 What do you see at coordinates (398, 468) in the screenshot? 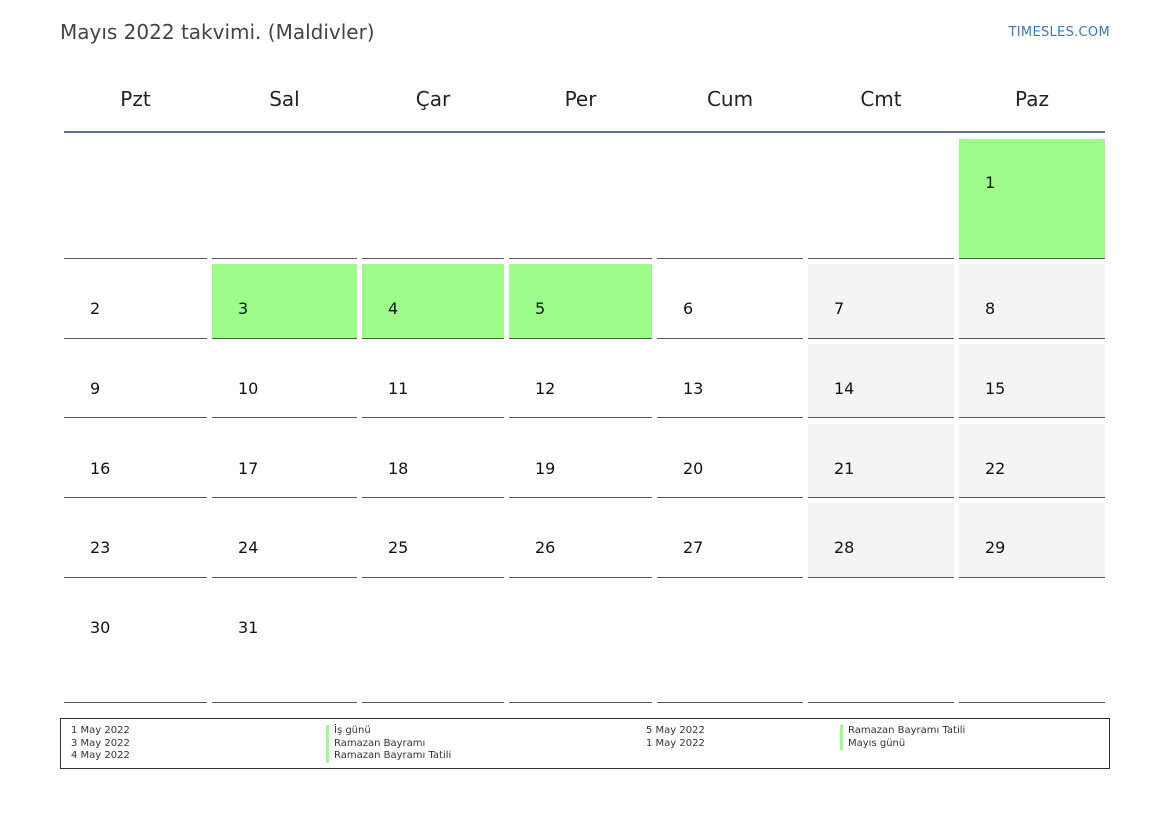
I see `day-number: 18` at bounding box center [398, 468].